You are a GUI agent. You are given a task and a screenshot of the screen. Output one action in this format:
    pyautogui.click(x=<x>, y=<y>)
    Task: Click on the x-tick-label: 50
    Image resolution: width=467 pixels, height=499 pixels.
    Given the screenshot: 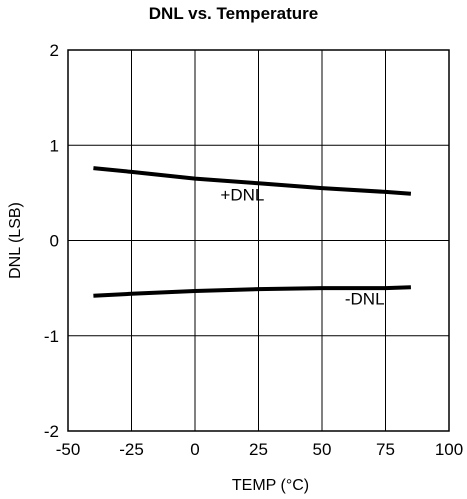 What is the action you would take?
    pyautogui.click(x=322, y=449)
    